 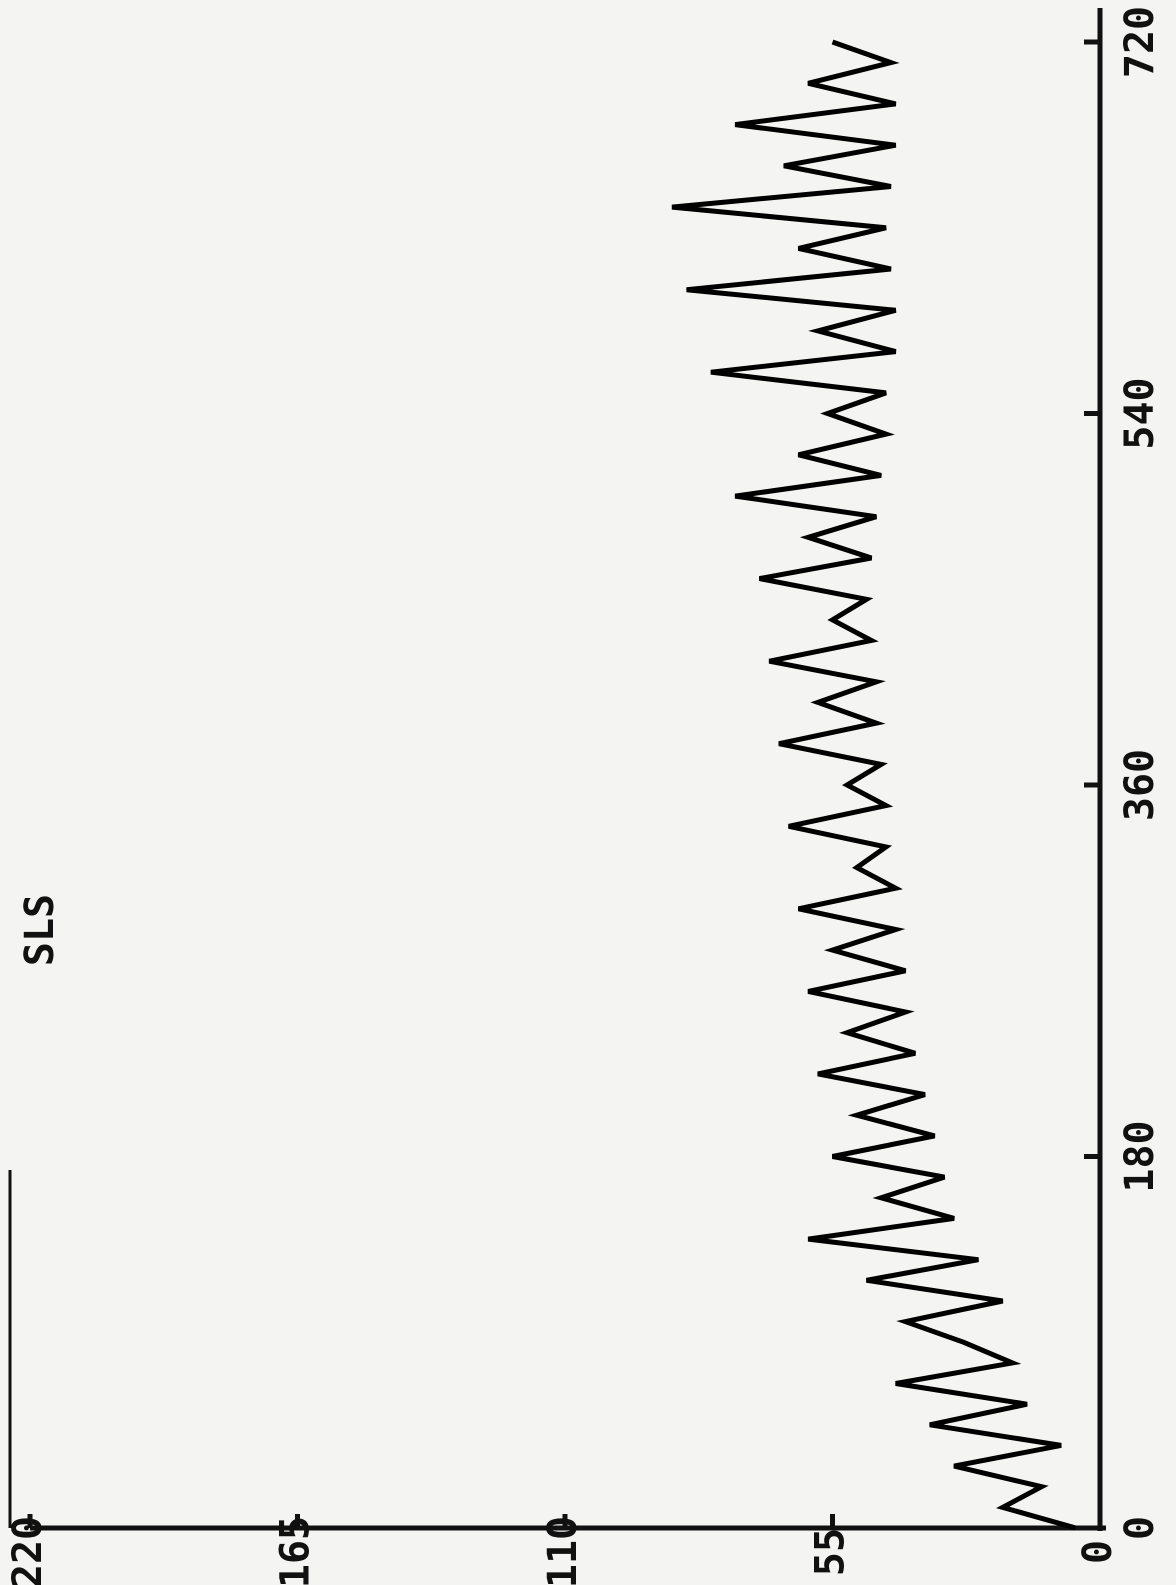 What do you see at coordinates (1098, 1552) in the screenshot?
I see `y-tick-label: 0` at bounding box center [1098, 1552].